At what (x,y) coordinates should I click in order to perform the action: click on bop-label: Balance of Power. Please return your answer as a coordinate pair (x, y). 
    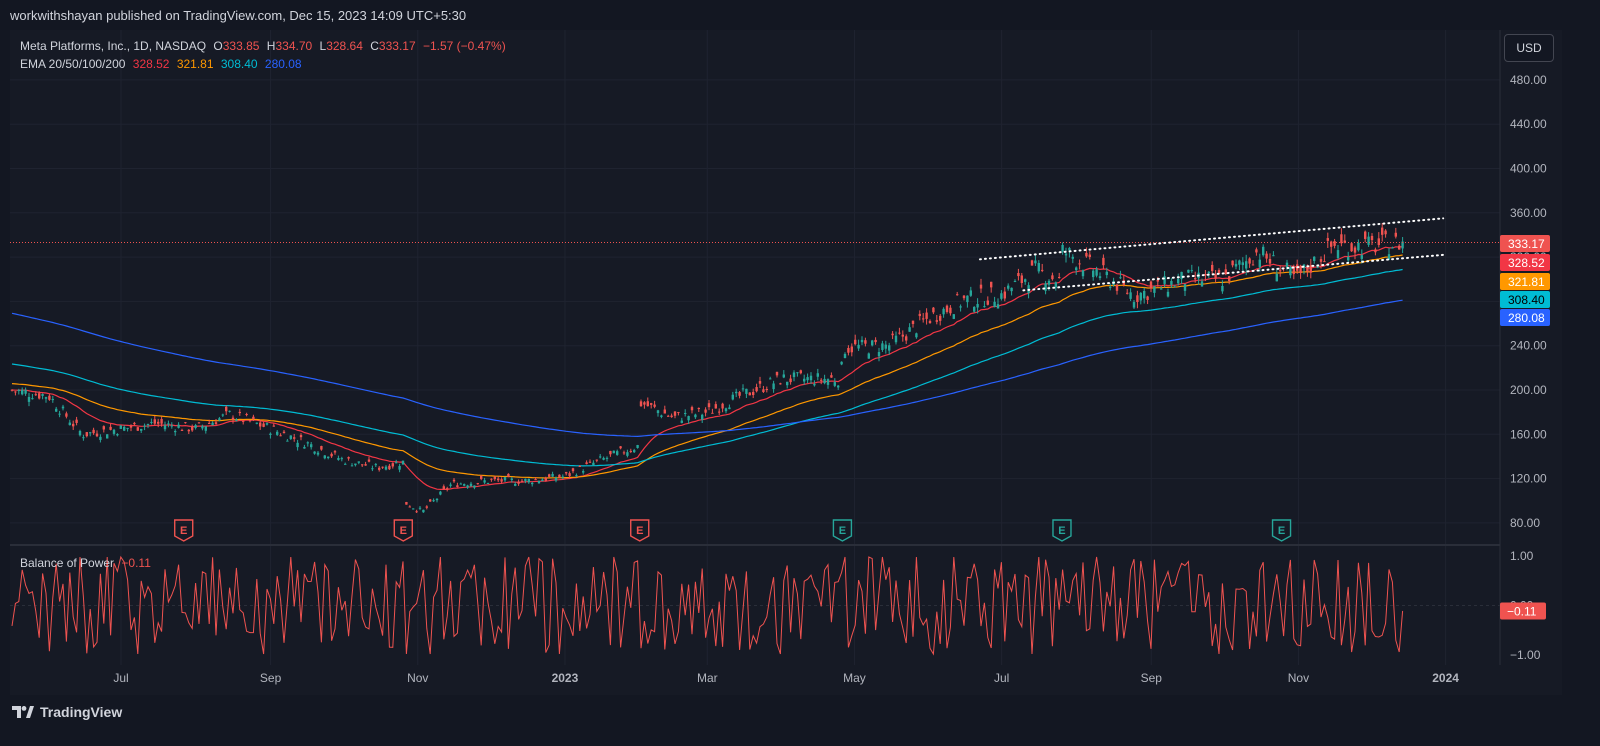
    Looking at the image, I should click on (67, 563).